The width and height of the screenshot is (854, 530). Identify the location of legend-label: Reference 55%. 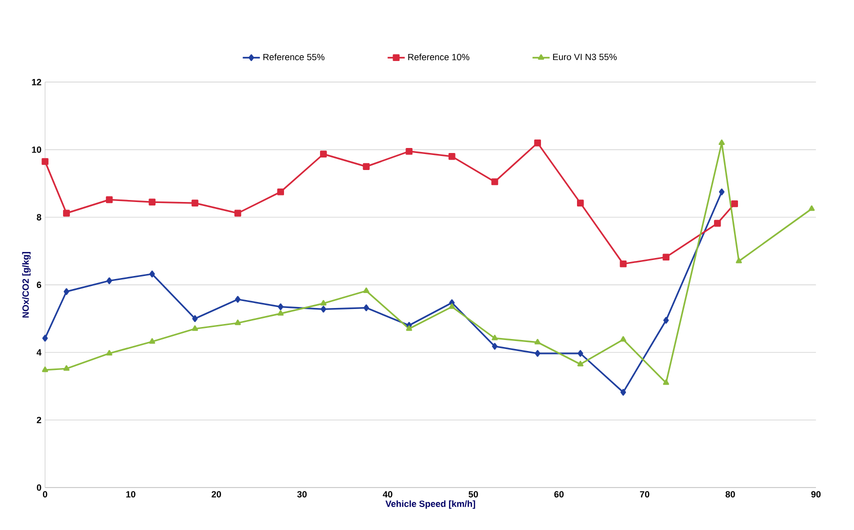
(293, 57).